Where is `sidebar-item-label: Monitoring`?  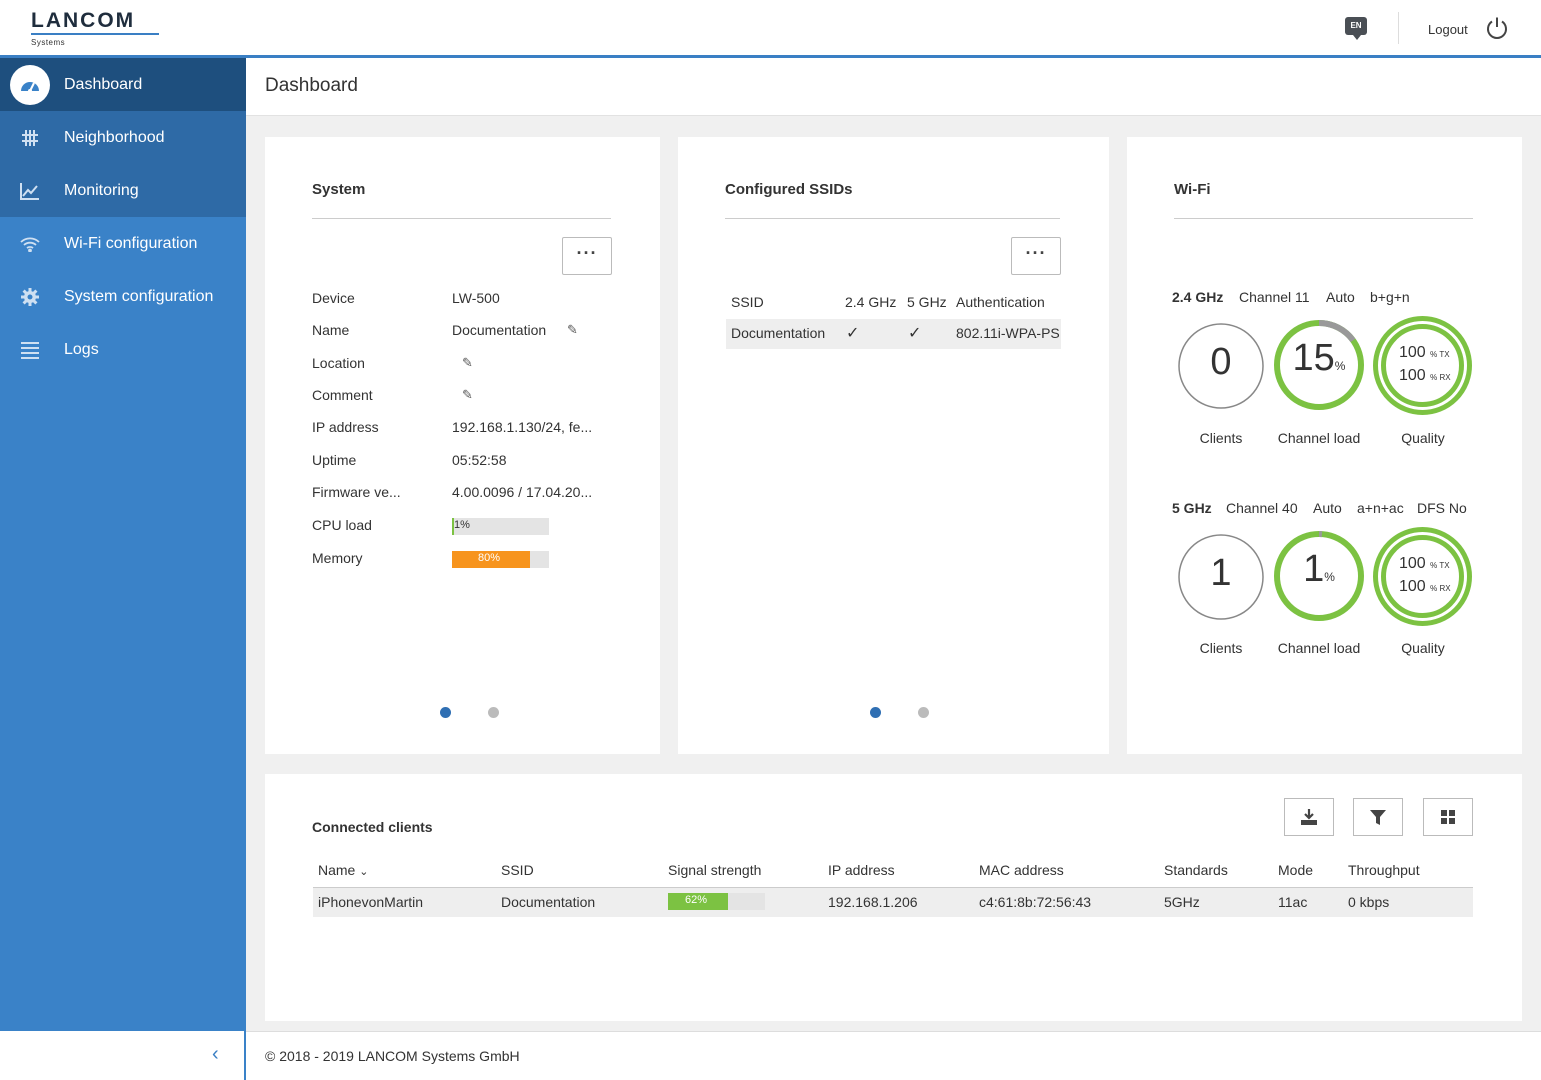
sidebar-item-label: Monitoring is located at coordinates (101, 190).